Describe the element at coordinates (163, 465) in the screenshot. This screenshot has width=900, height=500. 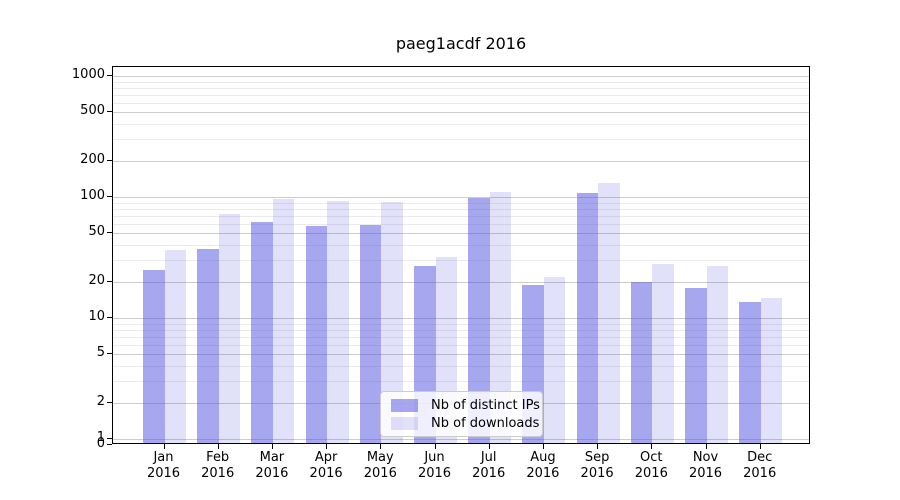
I see `x-tick-label: Jan 2016` at that location.